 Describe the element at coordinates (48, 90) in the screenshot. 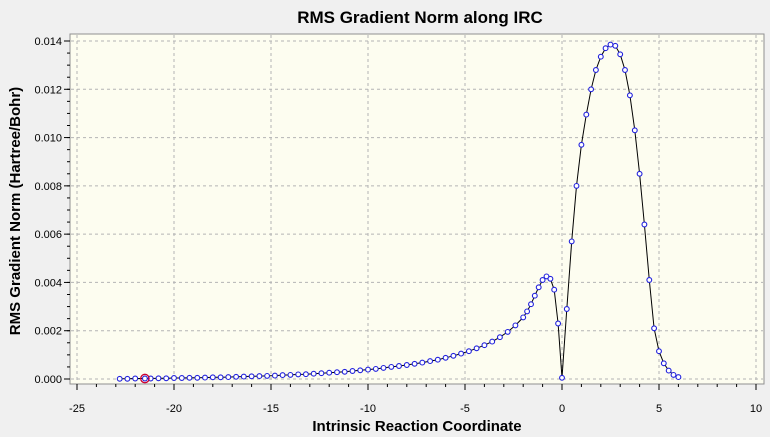

I see `y-tick-label: 0.012` at that location.